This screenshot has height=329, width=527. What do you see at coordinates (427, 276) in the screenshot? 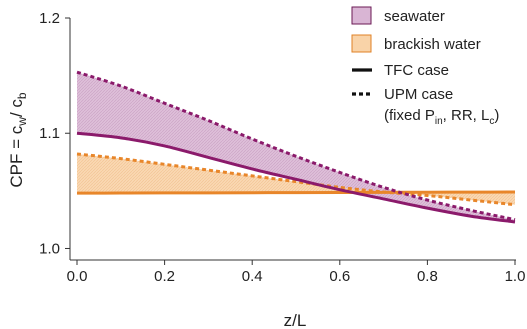
I see `x-tick-label: 0.8` at bounding box center [427, 276].